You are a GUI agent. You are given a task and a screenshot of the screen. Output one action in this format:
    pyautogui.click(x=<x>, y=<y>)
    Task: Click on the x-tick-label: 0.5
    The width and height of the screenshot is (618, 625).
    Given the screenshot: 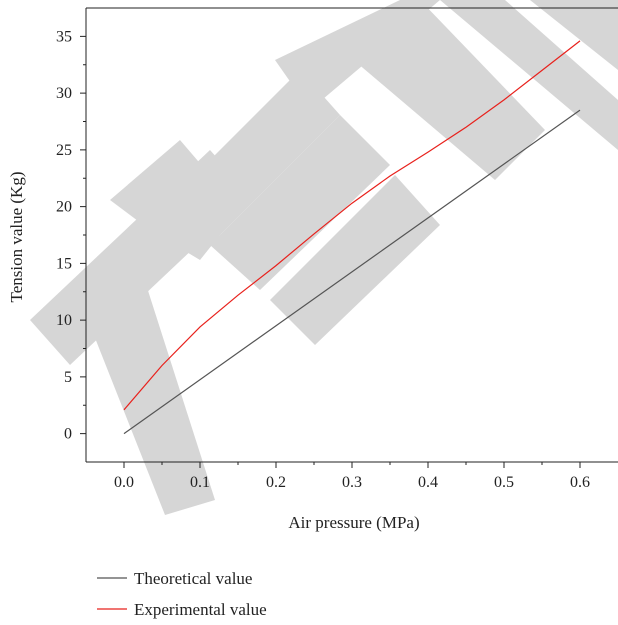 What is the action you would take?
    pyautogui.click(x=504, y=482)
    